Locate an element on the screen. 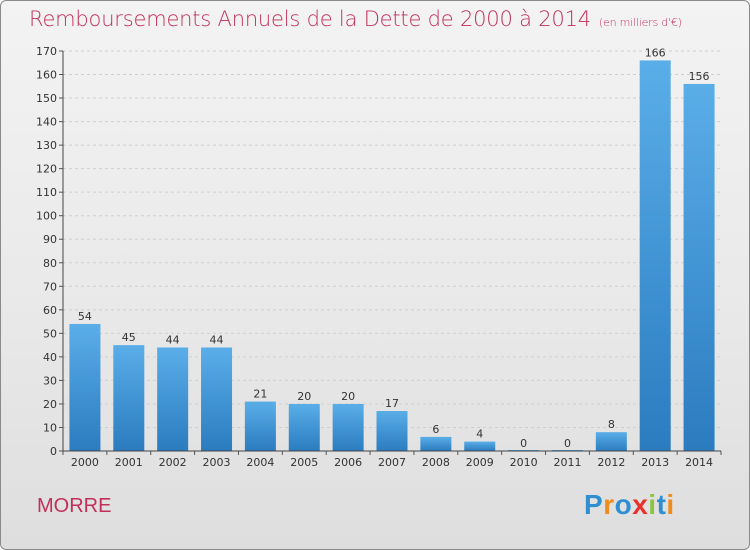 Image resolution: width=750 pixels, height=550 pixels. bar-2003 is located at coordinates (217, 399).